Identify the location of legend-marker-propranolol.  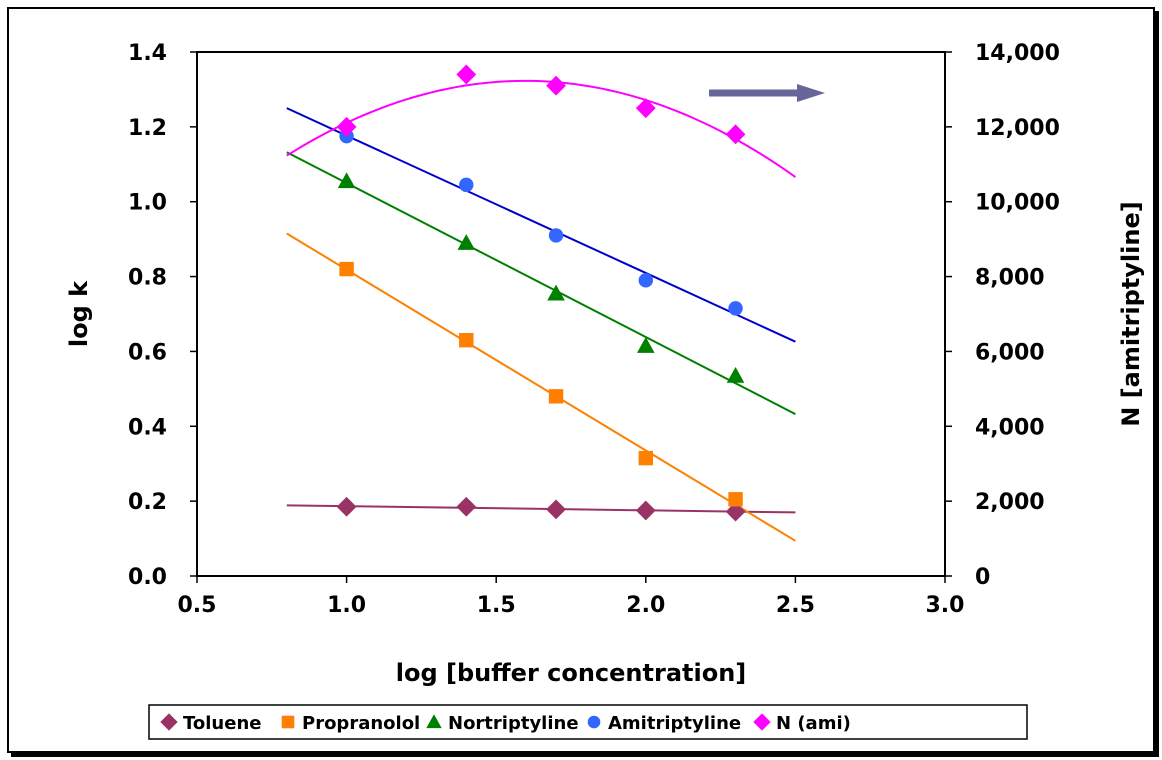
(288, 722).